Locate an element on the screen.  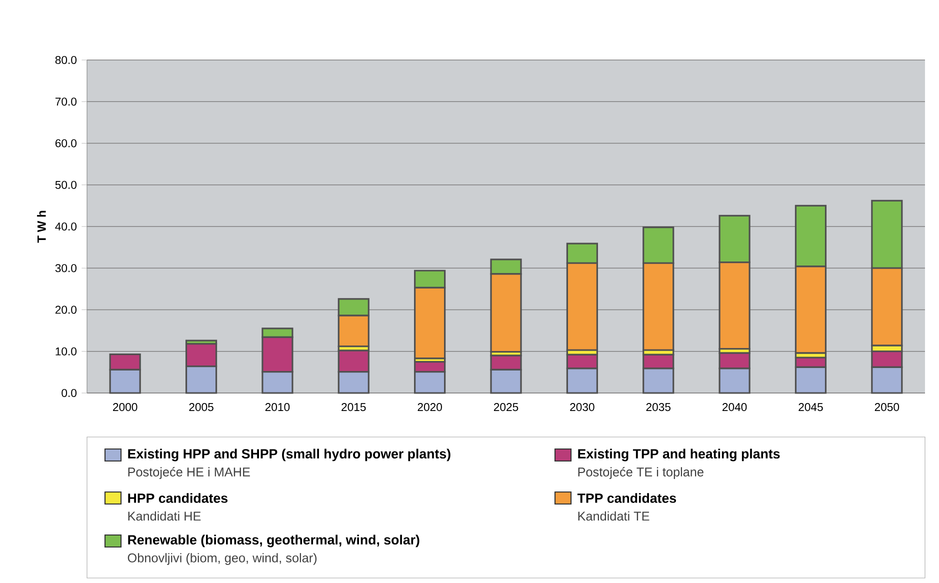
x-tick-label: 2000 is located at coordinates (125, 407).